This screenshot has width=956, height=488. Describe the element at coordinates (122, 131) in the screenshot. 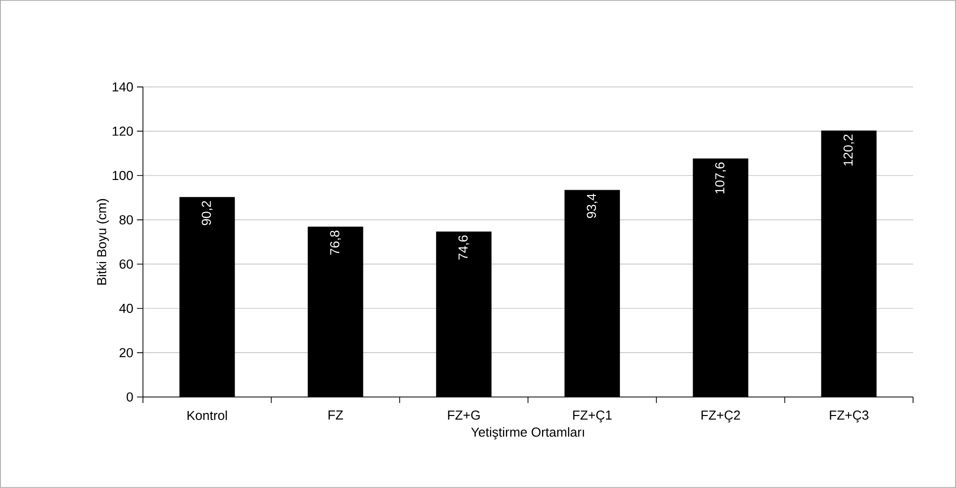

I see `y-tick-label: 120` at that location.